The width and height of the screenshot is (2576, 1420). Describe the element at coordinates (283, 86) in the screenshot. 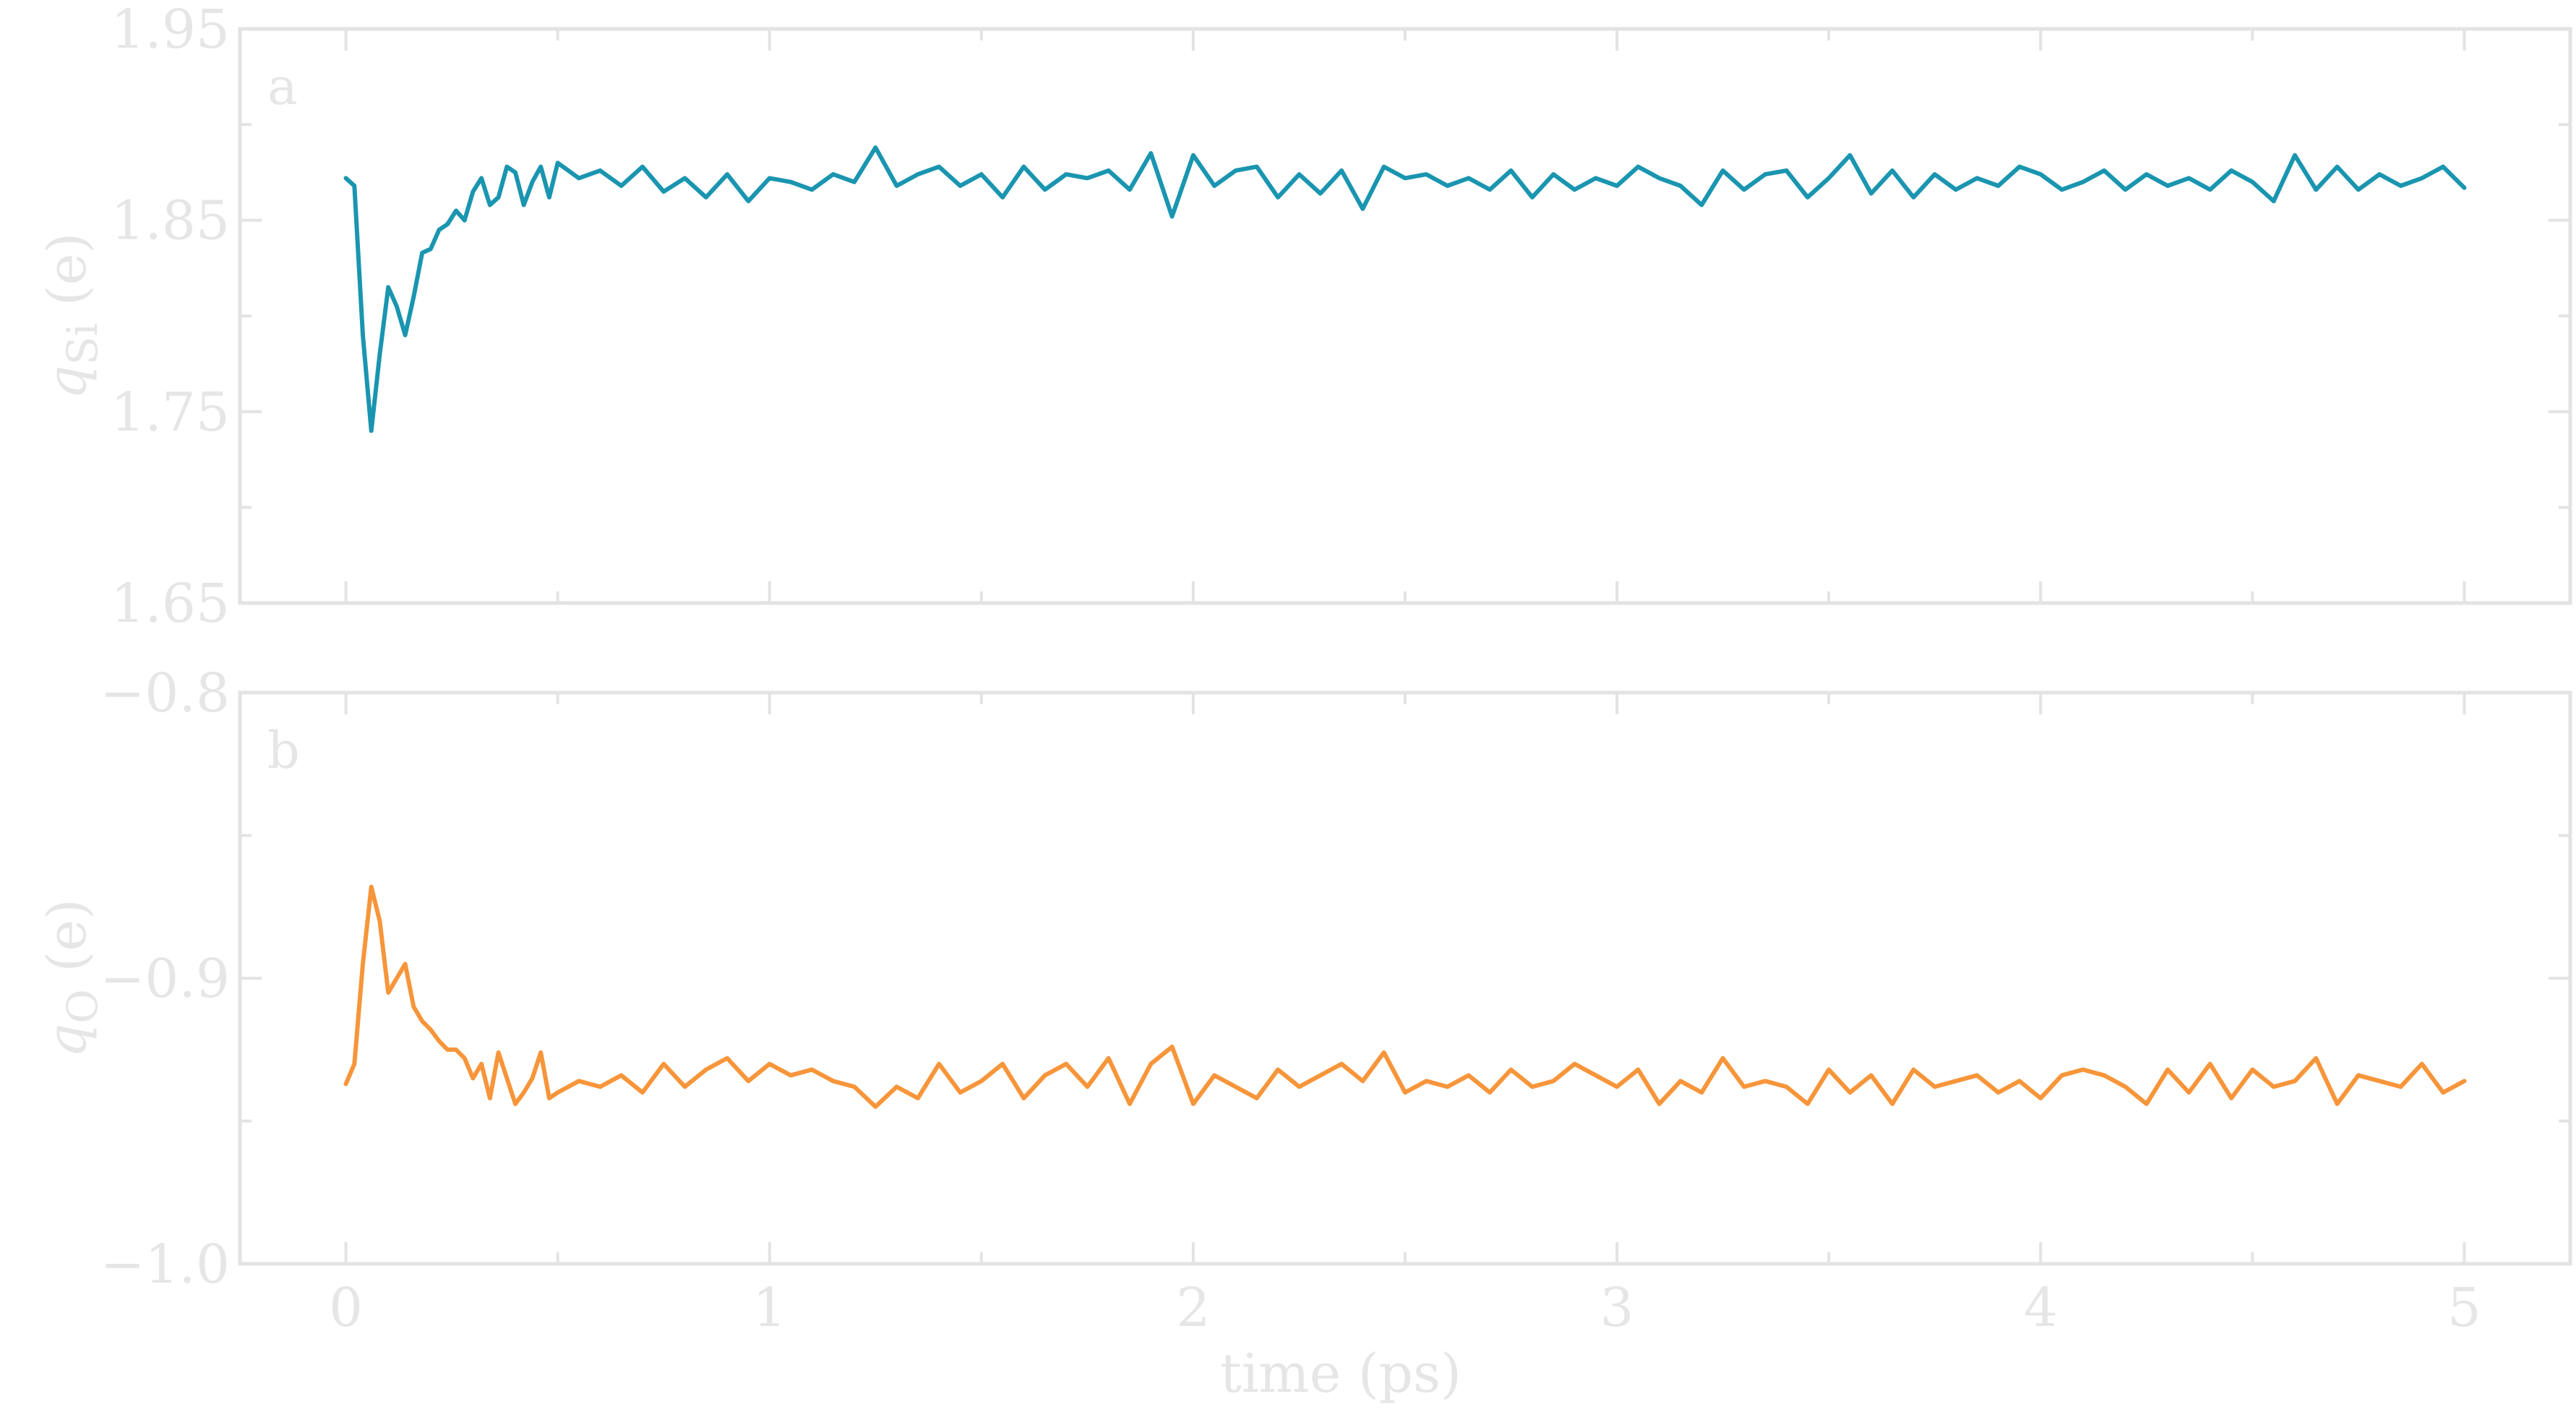

I see `panel-letter: a` at that location.